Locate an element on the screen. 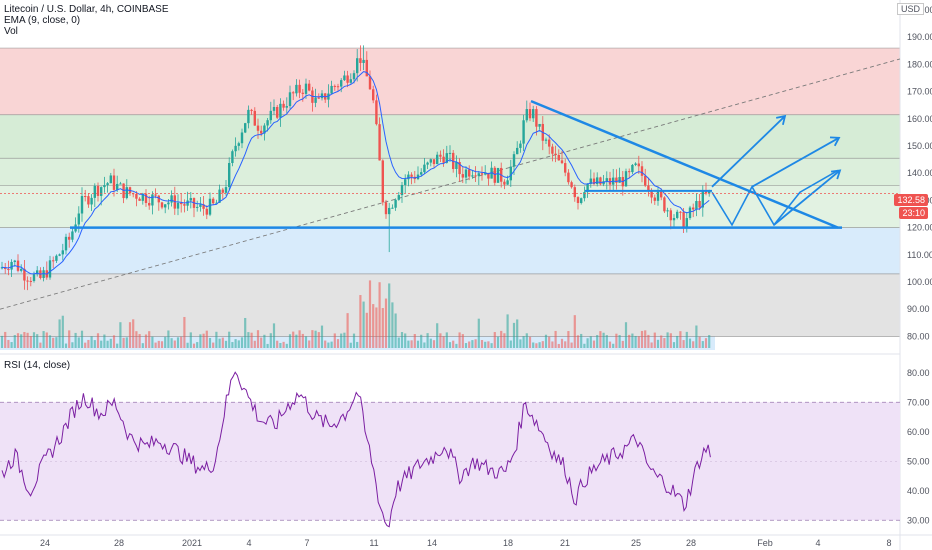 Image resolution: width=932 pixels, height=550 pixels. projection-arrow-2-head is located at coordinates (835, 141).